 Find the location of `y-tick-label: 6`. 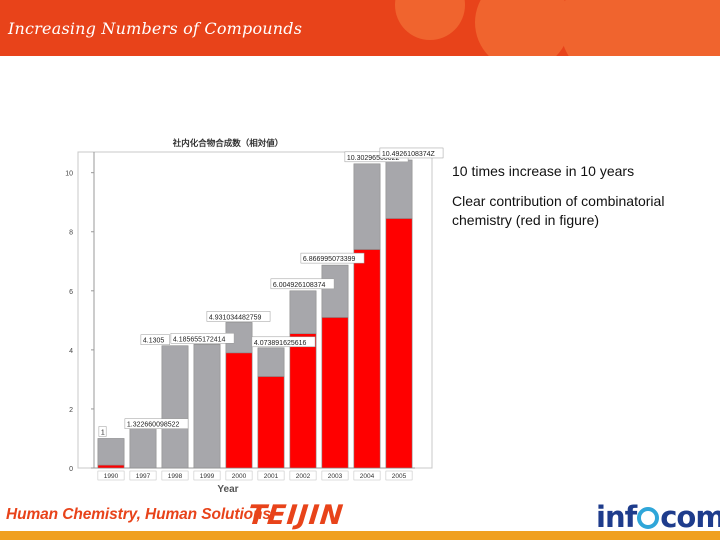

y-tick-label: 6 is located at coordinates (71, 292).